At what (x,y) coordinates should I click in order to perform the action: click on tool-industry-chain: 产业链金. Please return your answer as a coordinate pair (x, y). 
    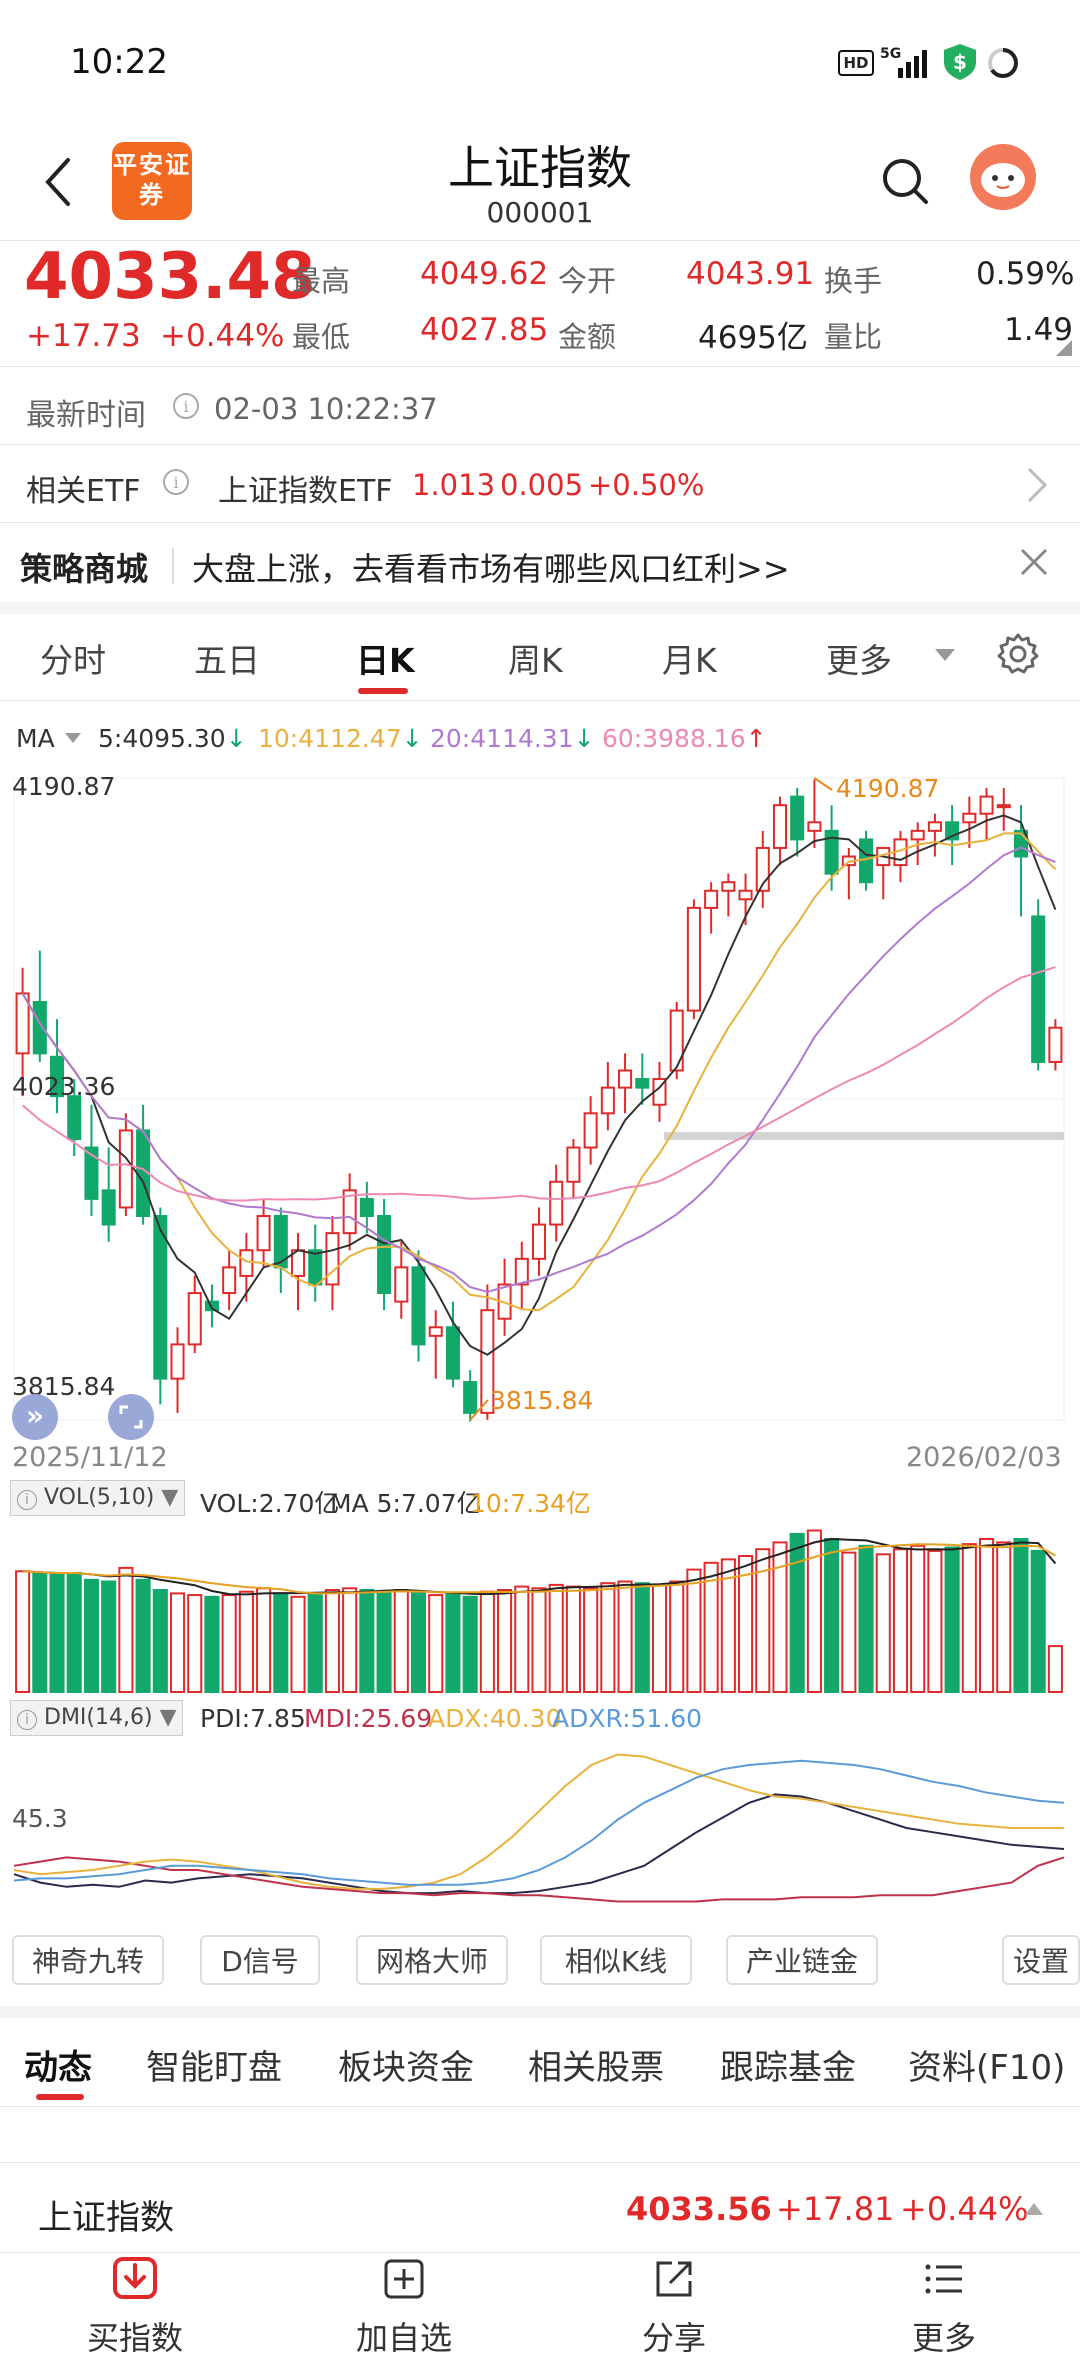
    Looking at the image, I should click on (802, 1960).